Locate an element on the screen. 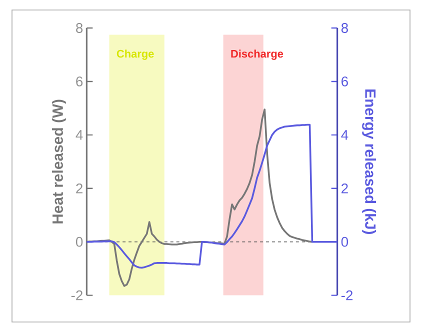  annotation: Discharge is located at coordinates (257, 55).